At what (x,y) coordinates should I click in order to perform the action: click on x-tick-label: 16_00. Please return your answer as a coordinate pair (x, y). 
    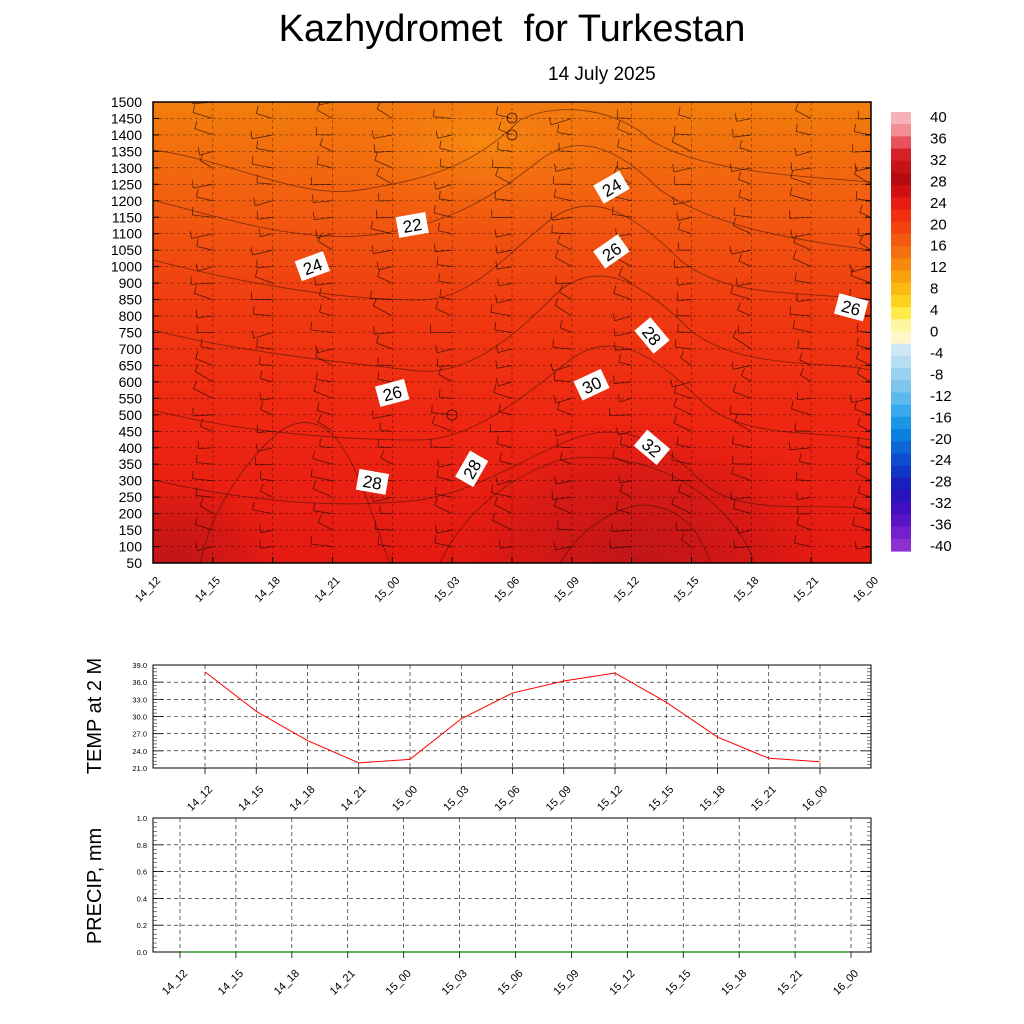
    Looking at the image, I should click on (846, 983).